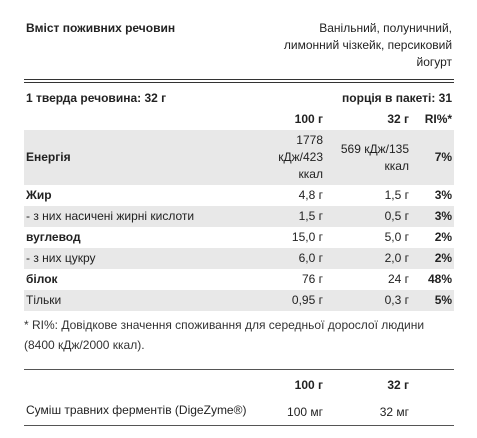  What do you see at coordinates (136, 157) in the screenshot?
I see `row-label: Енергія` at bounding box center [136, 157].